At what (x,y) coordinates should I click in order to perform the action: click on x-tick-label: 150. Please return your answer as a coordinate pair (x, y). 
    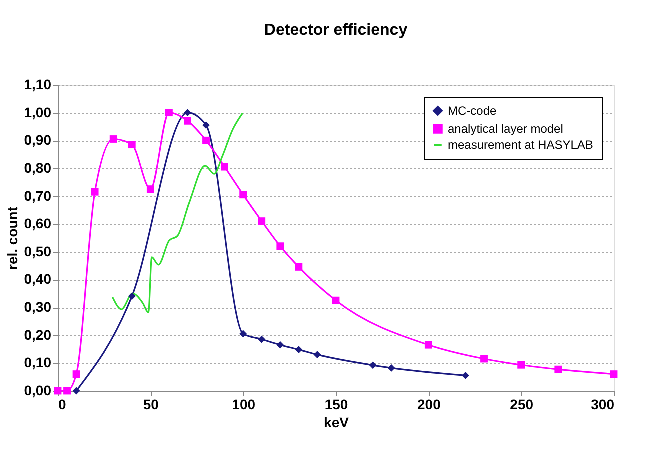
    Looking at the image, I should click on (336, 404).